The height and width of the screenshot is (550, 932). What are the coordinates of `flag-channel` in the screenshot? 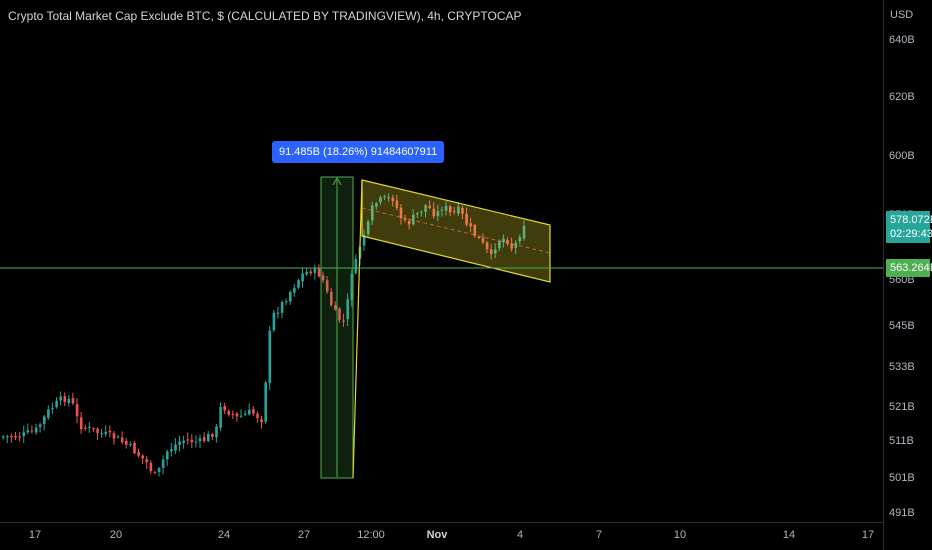 It's located at (456, 231).